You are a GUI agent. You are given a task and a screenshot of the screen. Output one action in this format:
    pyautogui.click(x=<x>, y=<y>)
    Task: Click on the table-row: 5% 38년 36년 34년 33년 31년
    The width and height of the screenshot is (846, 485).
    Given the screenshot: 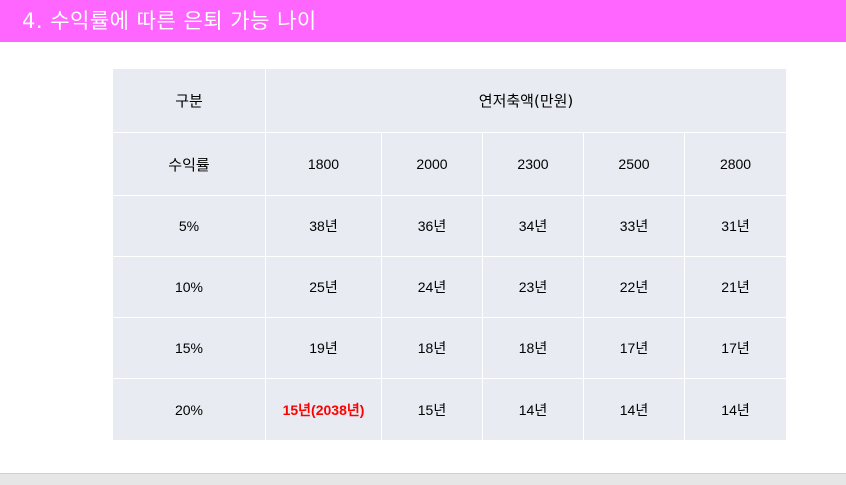 What is the action you would take?
    pyautogui.click(x=450, y=226)
    